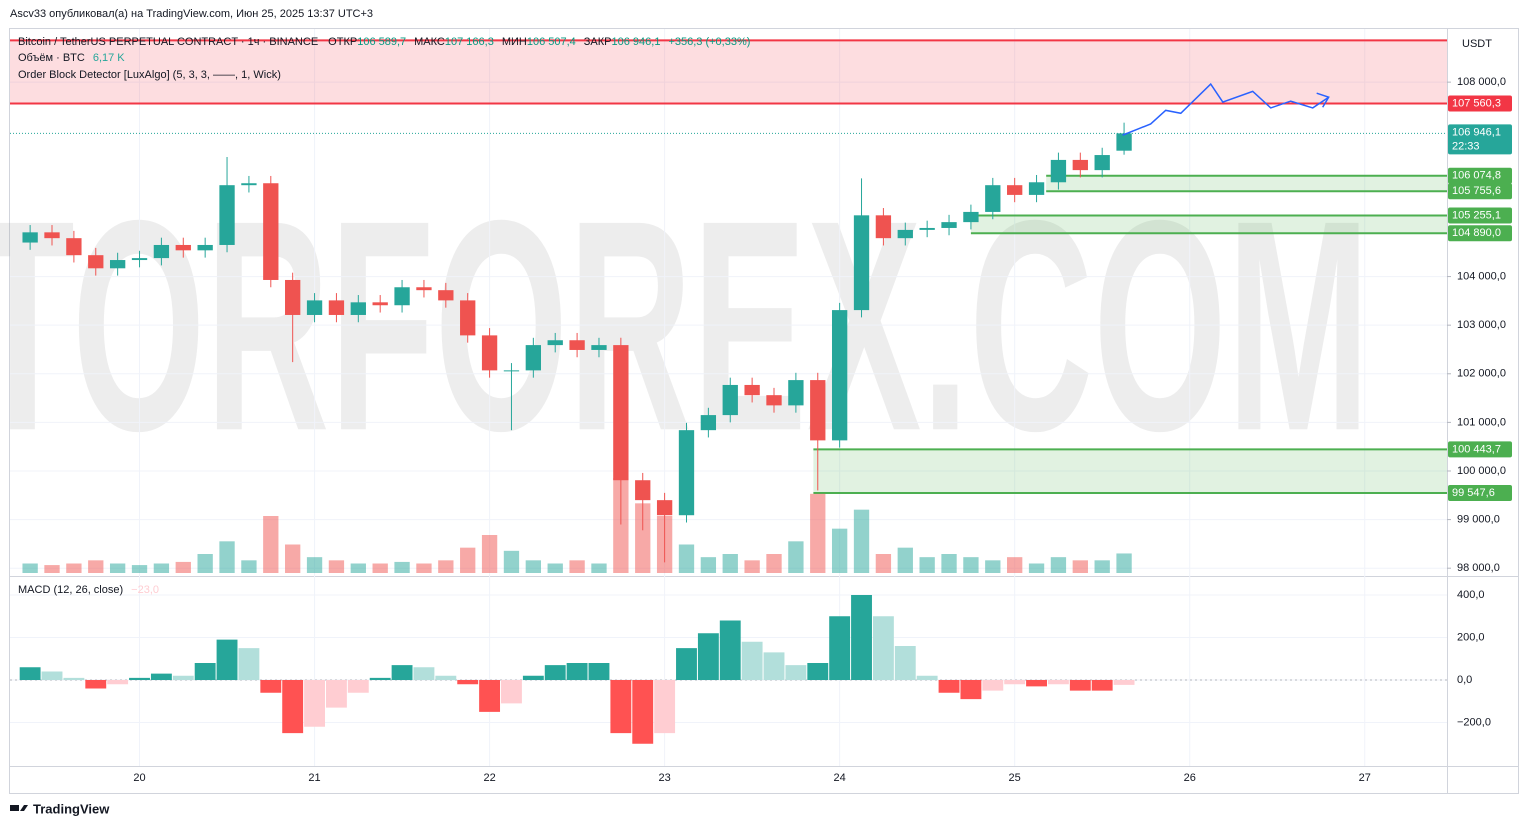  Describe the element at coordinates (1476, 215) in the screenshot. I see `zone-price-label: 105 255,1` at that location.